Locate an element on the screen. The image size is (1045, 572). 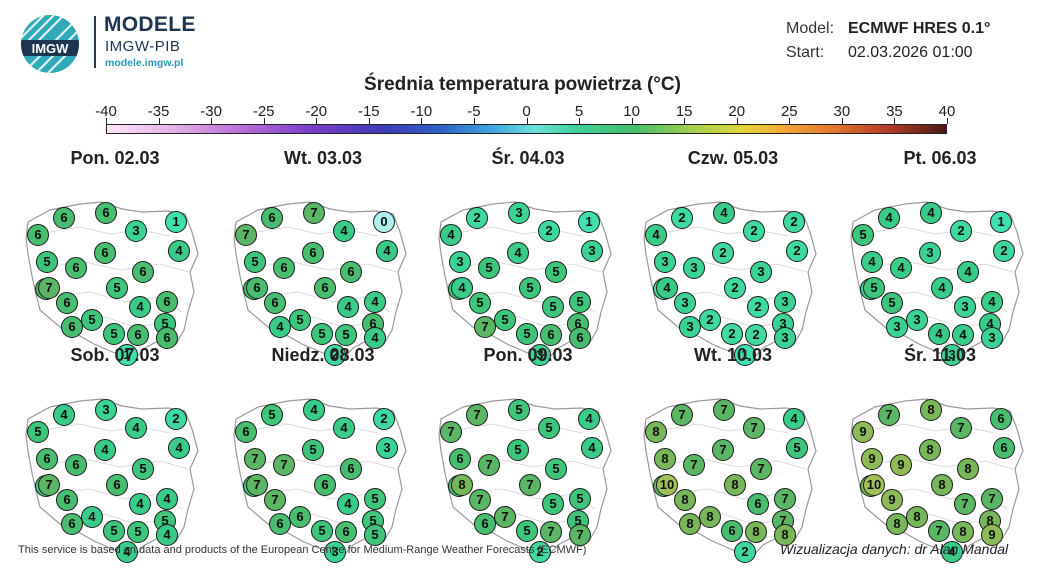
panel-date-title: Pt. 06.03 is located at coordinates (940, 158).